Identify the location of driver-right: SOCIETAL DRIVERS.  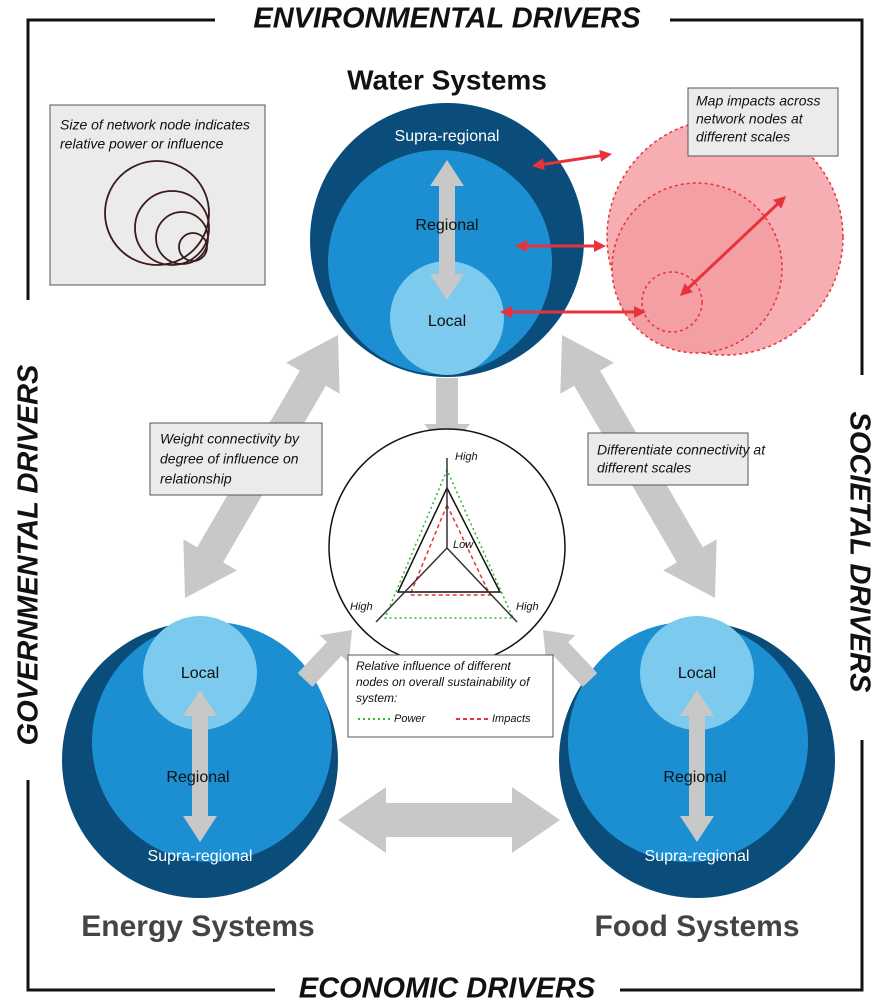
(859, 553).